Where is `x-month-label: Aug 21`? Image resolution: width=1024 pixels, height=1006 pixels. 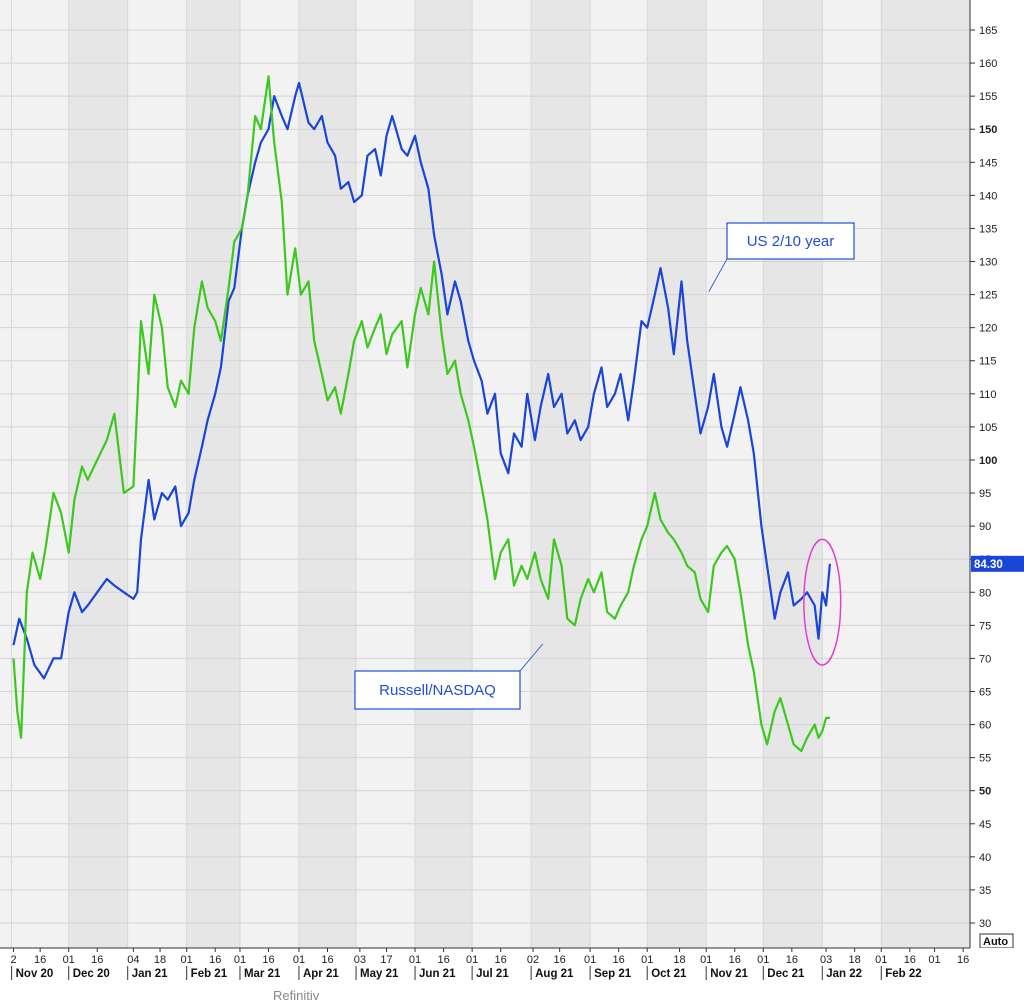 x-month-label: Aug 21 is located at coordinates (554, 974).